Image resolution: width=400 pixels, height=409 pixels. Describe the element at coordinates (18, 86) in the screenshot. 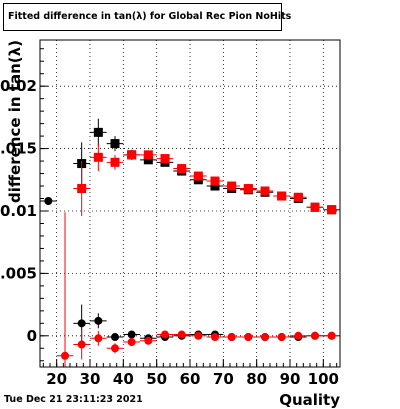

I see `y-tick-label: 0.02` at that location.